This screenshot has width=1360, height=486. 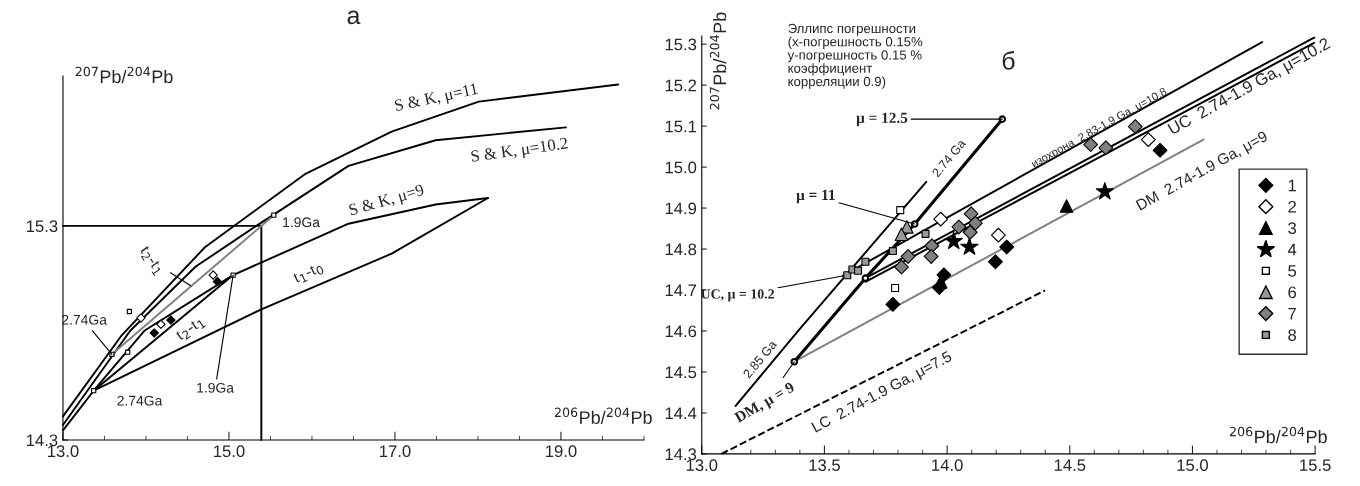 What do you see at coordinates (681, 85) in the screenshot?
I see `y-tick-label: 15.2` at bounding box center [681, 85].